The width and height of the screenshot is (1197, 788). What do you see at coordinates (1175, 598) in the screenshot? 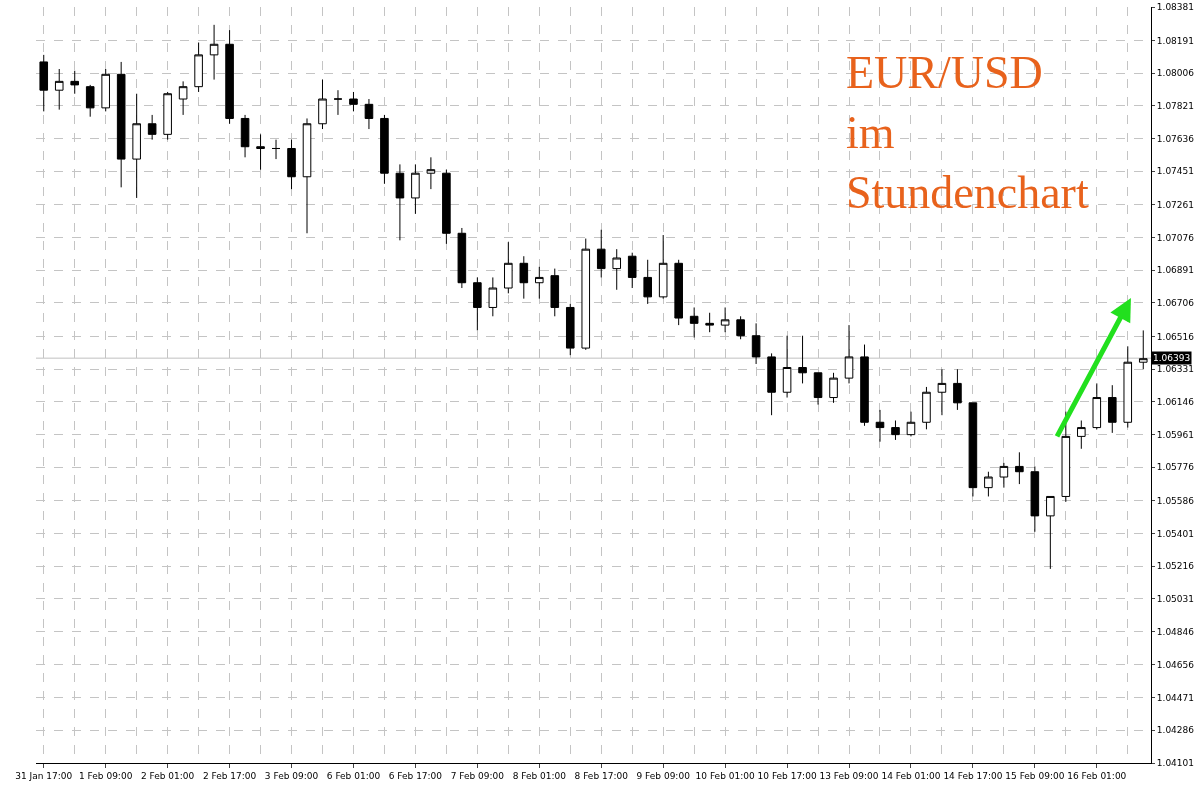
I see `y-tick-label: 1.05031` at bounding box center [1175, 598].